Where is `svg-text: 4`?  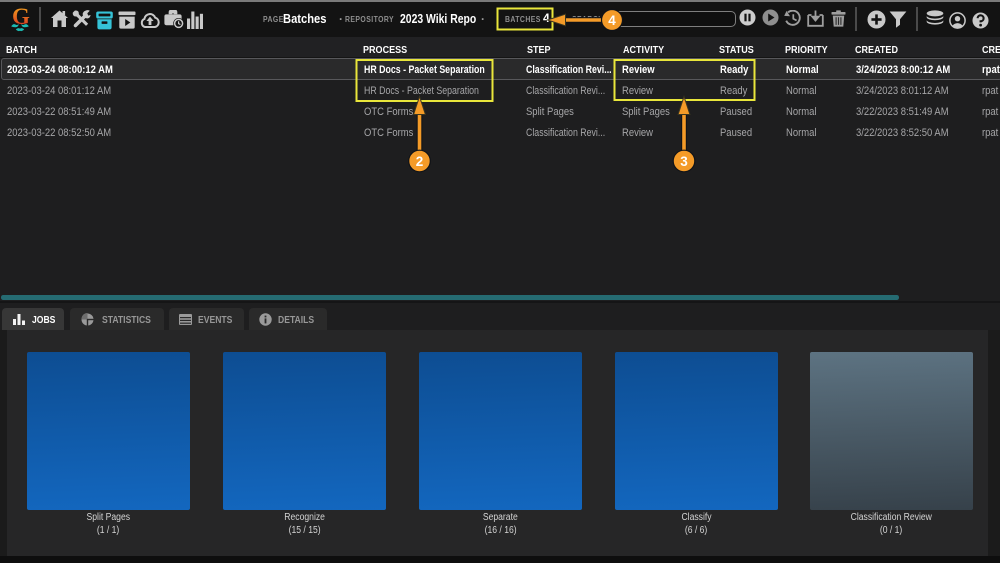
svg-text: 4 is located at coordinates (612, 20).